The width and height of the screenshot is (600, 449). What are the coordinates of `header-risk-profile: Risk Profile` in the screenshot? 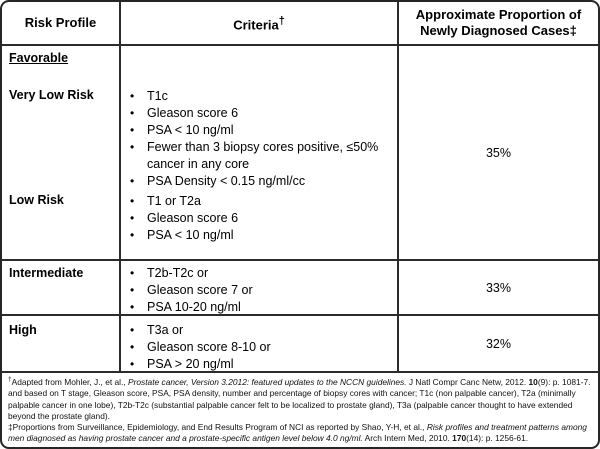 It's located at (61, 24).